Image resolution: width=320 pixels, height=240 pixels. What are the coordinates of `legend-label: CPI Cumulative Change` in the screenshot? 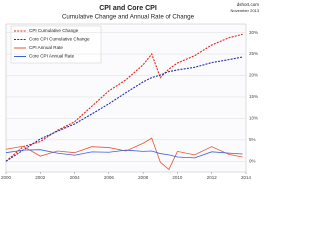 It's located at (54, 30).